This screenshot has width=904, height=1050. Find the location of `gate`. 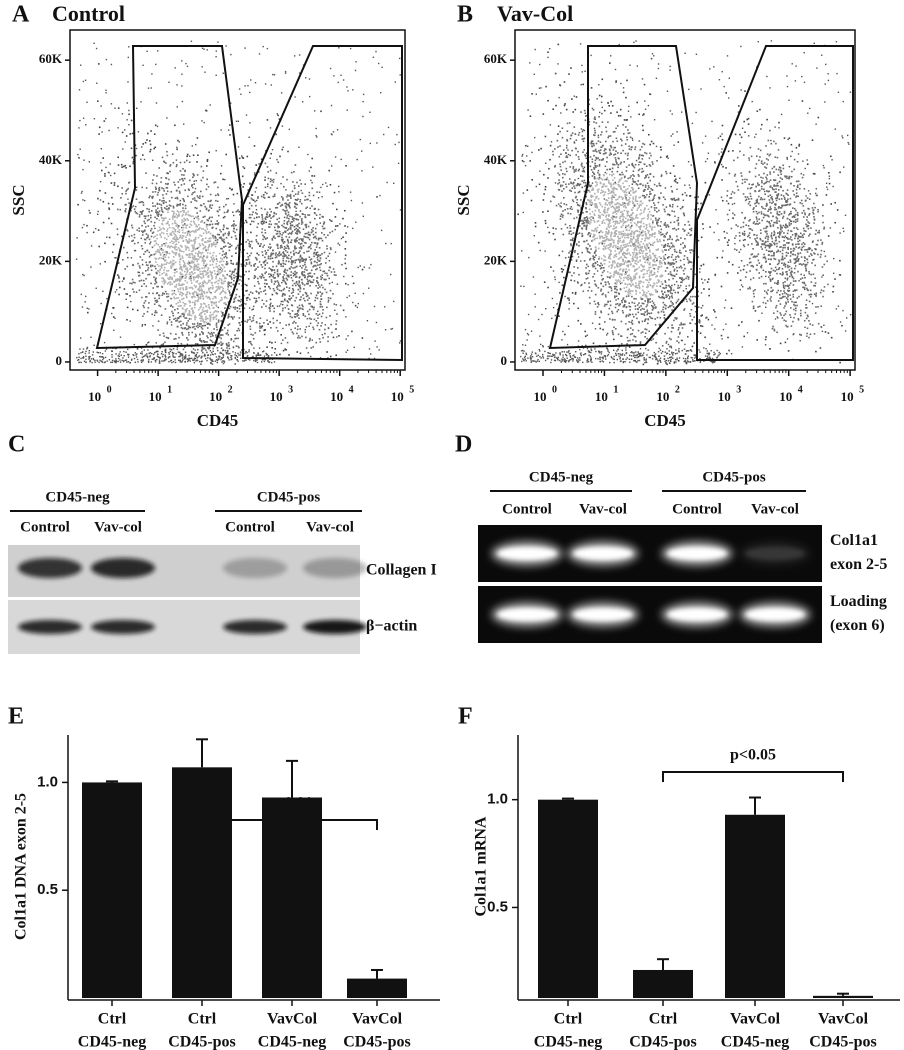

gate is located at coordinates (169, 197).